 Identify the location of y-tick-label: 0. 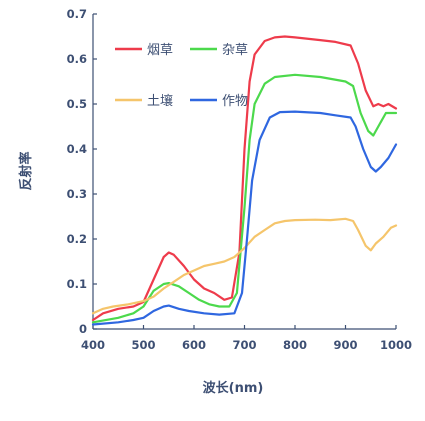
(83, 329).